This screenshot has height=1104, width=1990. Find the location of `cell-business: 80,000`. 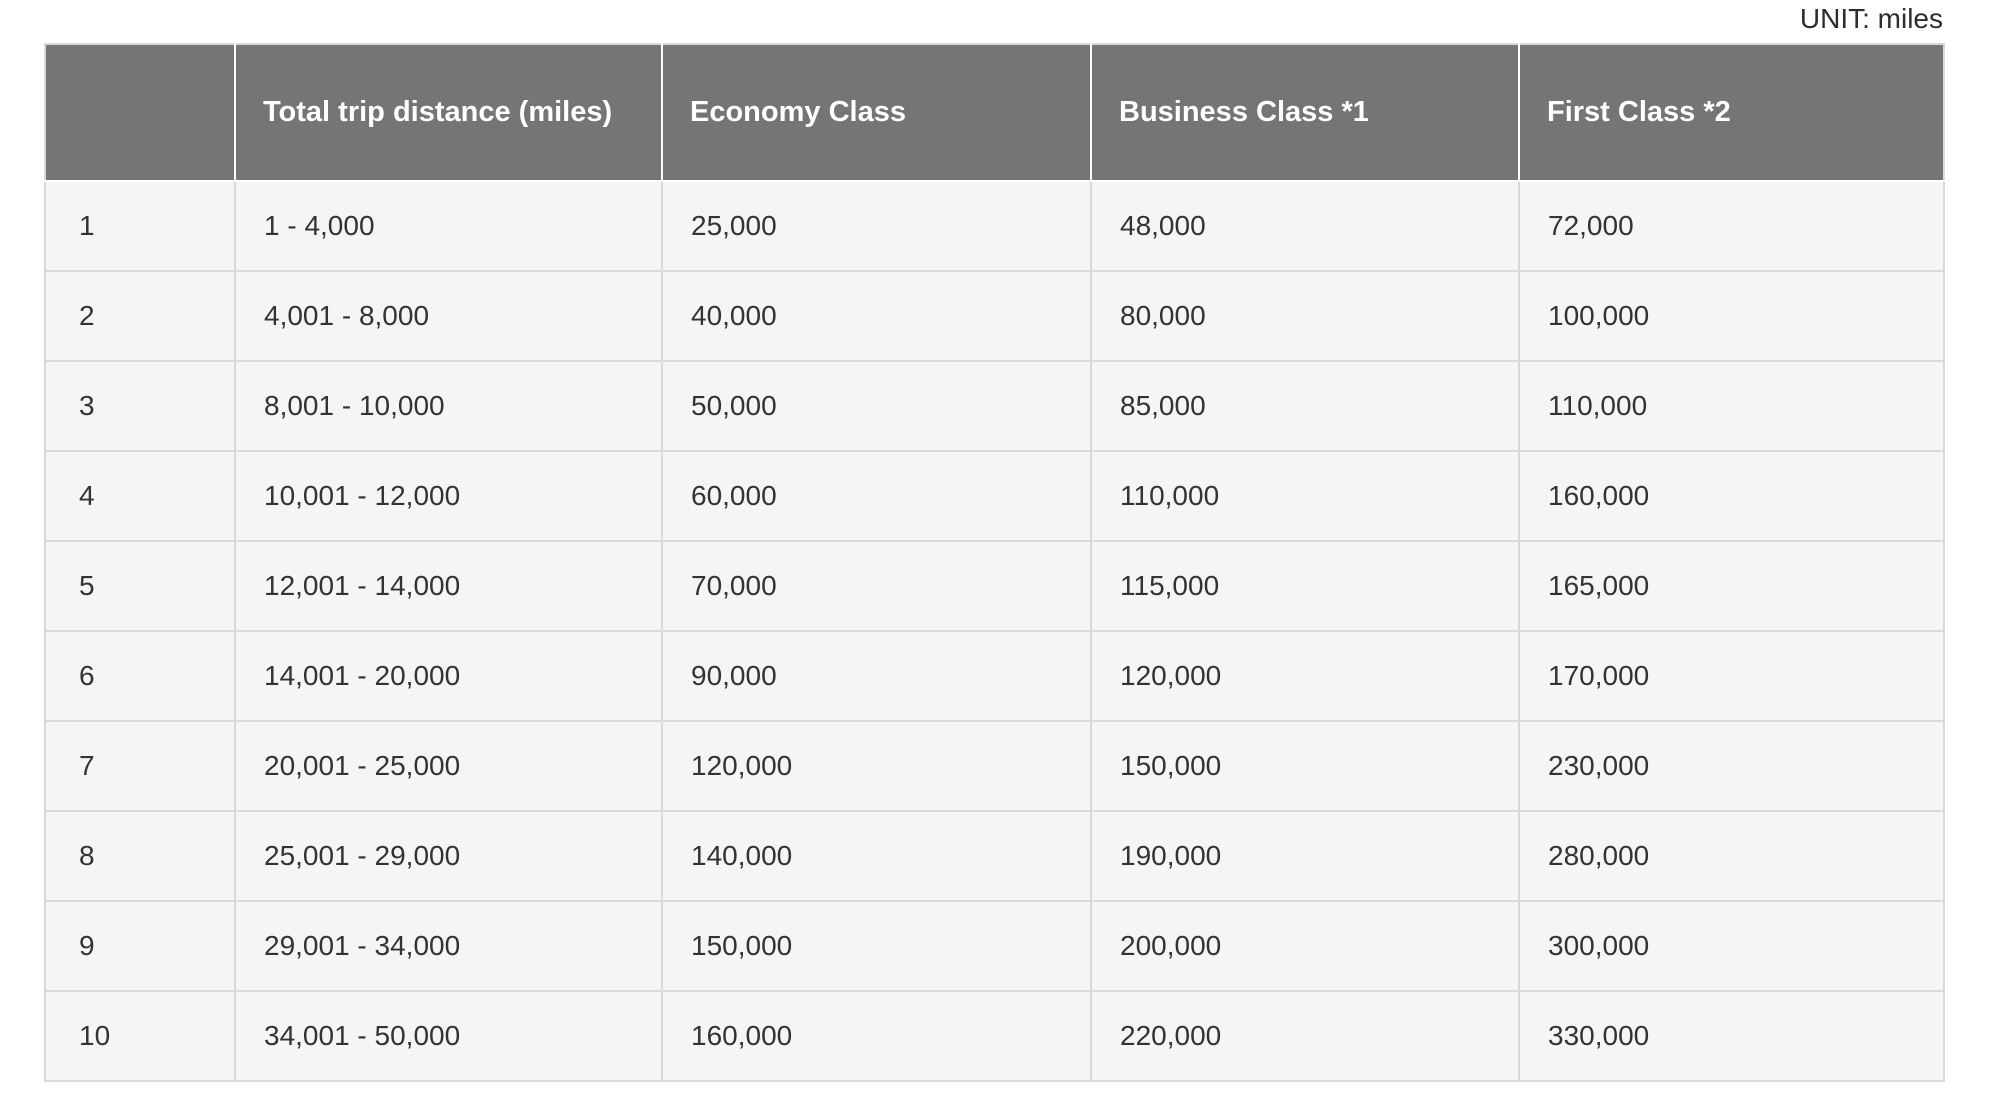

cell-business: 80,000 is located at coordinates (1305, 316).